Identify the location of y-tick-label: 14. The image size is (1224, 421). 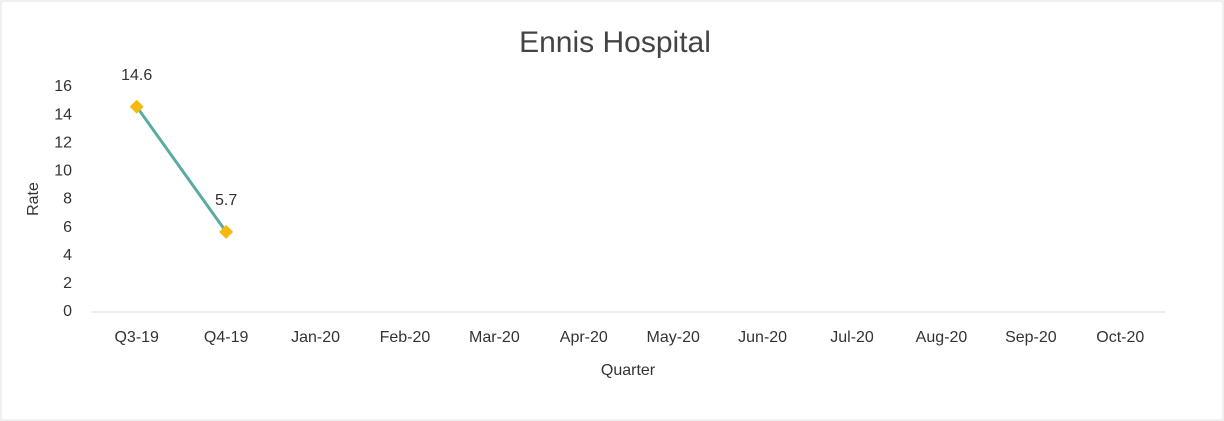
(63, 114).